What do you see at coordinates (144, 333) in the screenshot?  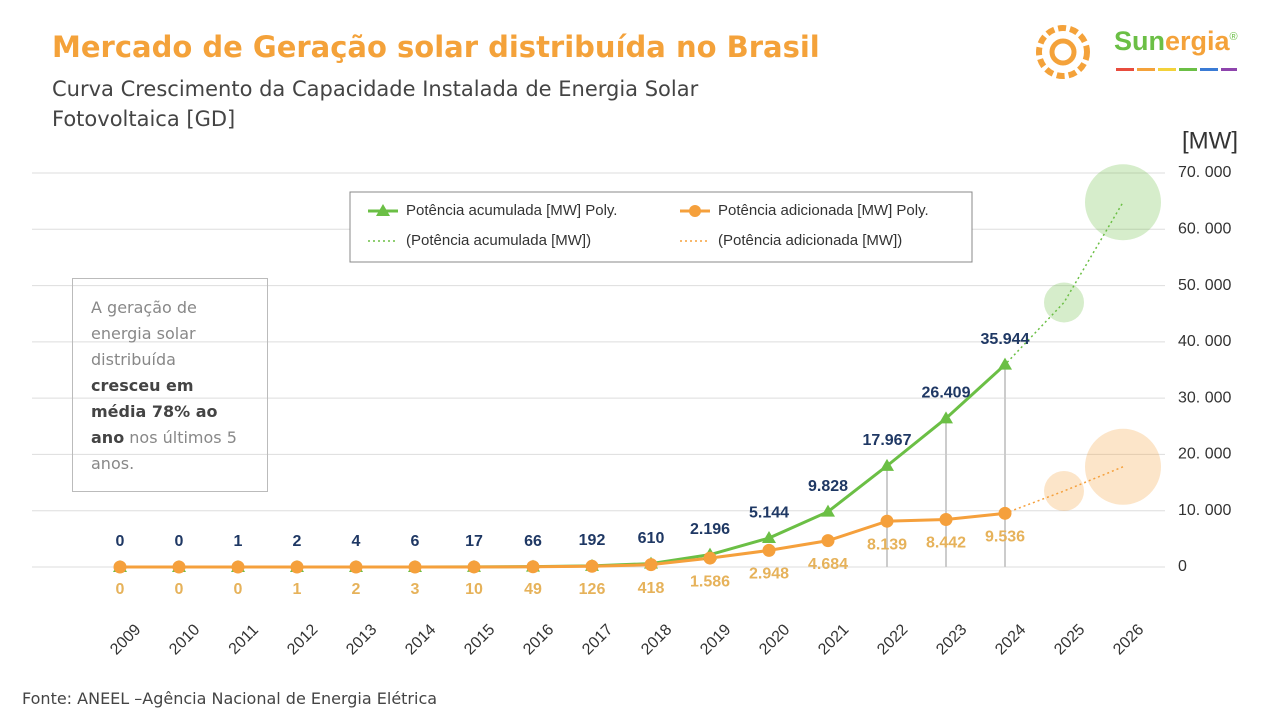 I see `annotation-text: A geração de energia solar distribuída` at bounding box center [144, 333].